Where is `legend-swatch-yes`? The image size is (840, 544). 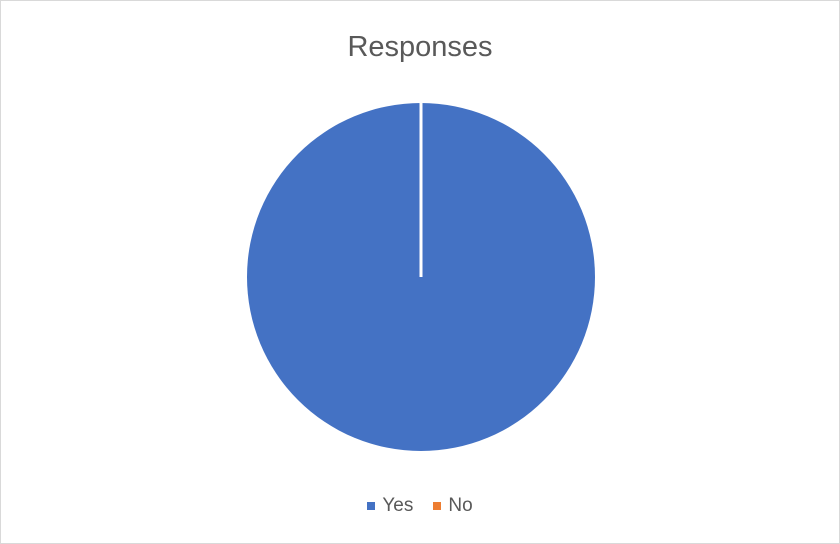 legend-swatch-yes is located at coordinates (371, 506).